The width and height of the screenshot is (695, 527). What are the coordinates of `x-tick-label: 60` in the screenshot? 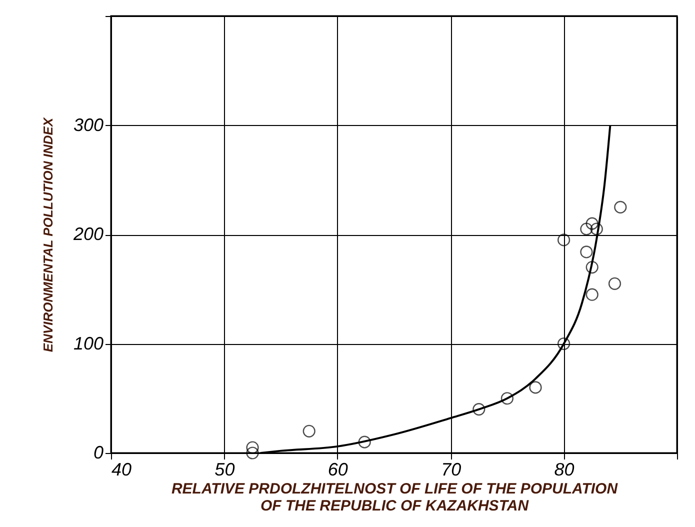 It's located at (338, 470).